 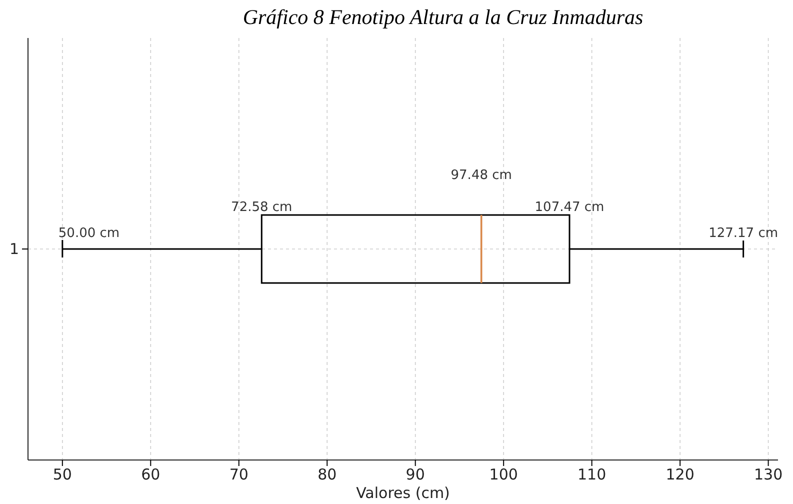 What do you see at coordinates (238, 475) in the screenshot?
I see `x-tick-label: 70` at bounding box center [238, 475].